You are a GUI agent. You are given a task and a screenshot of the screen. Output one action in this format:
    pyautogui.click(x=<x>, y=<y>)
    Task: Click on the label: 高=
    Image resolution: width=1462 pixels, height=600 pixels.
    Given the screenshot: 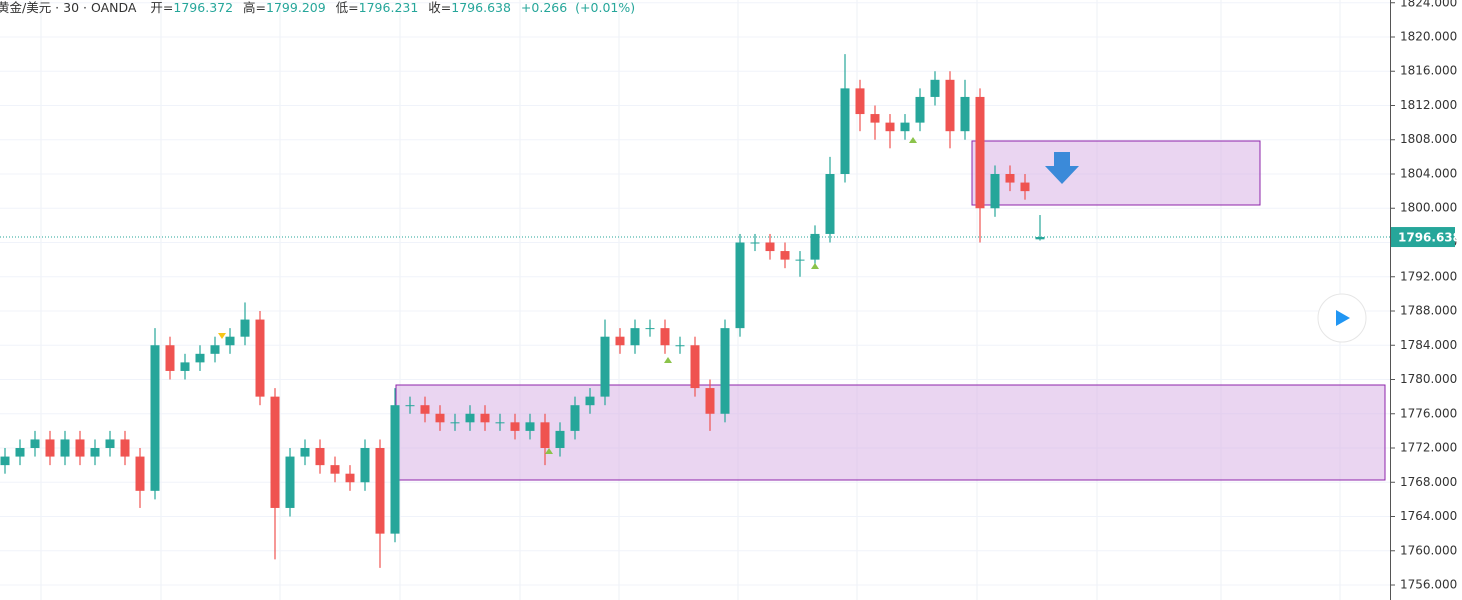 What is the action you would take?
    pyautogui.click(x=254, y=7)
    